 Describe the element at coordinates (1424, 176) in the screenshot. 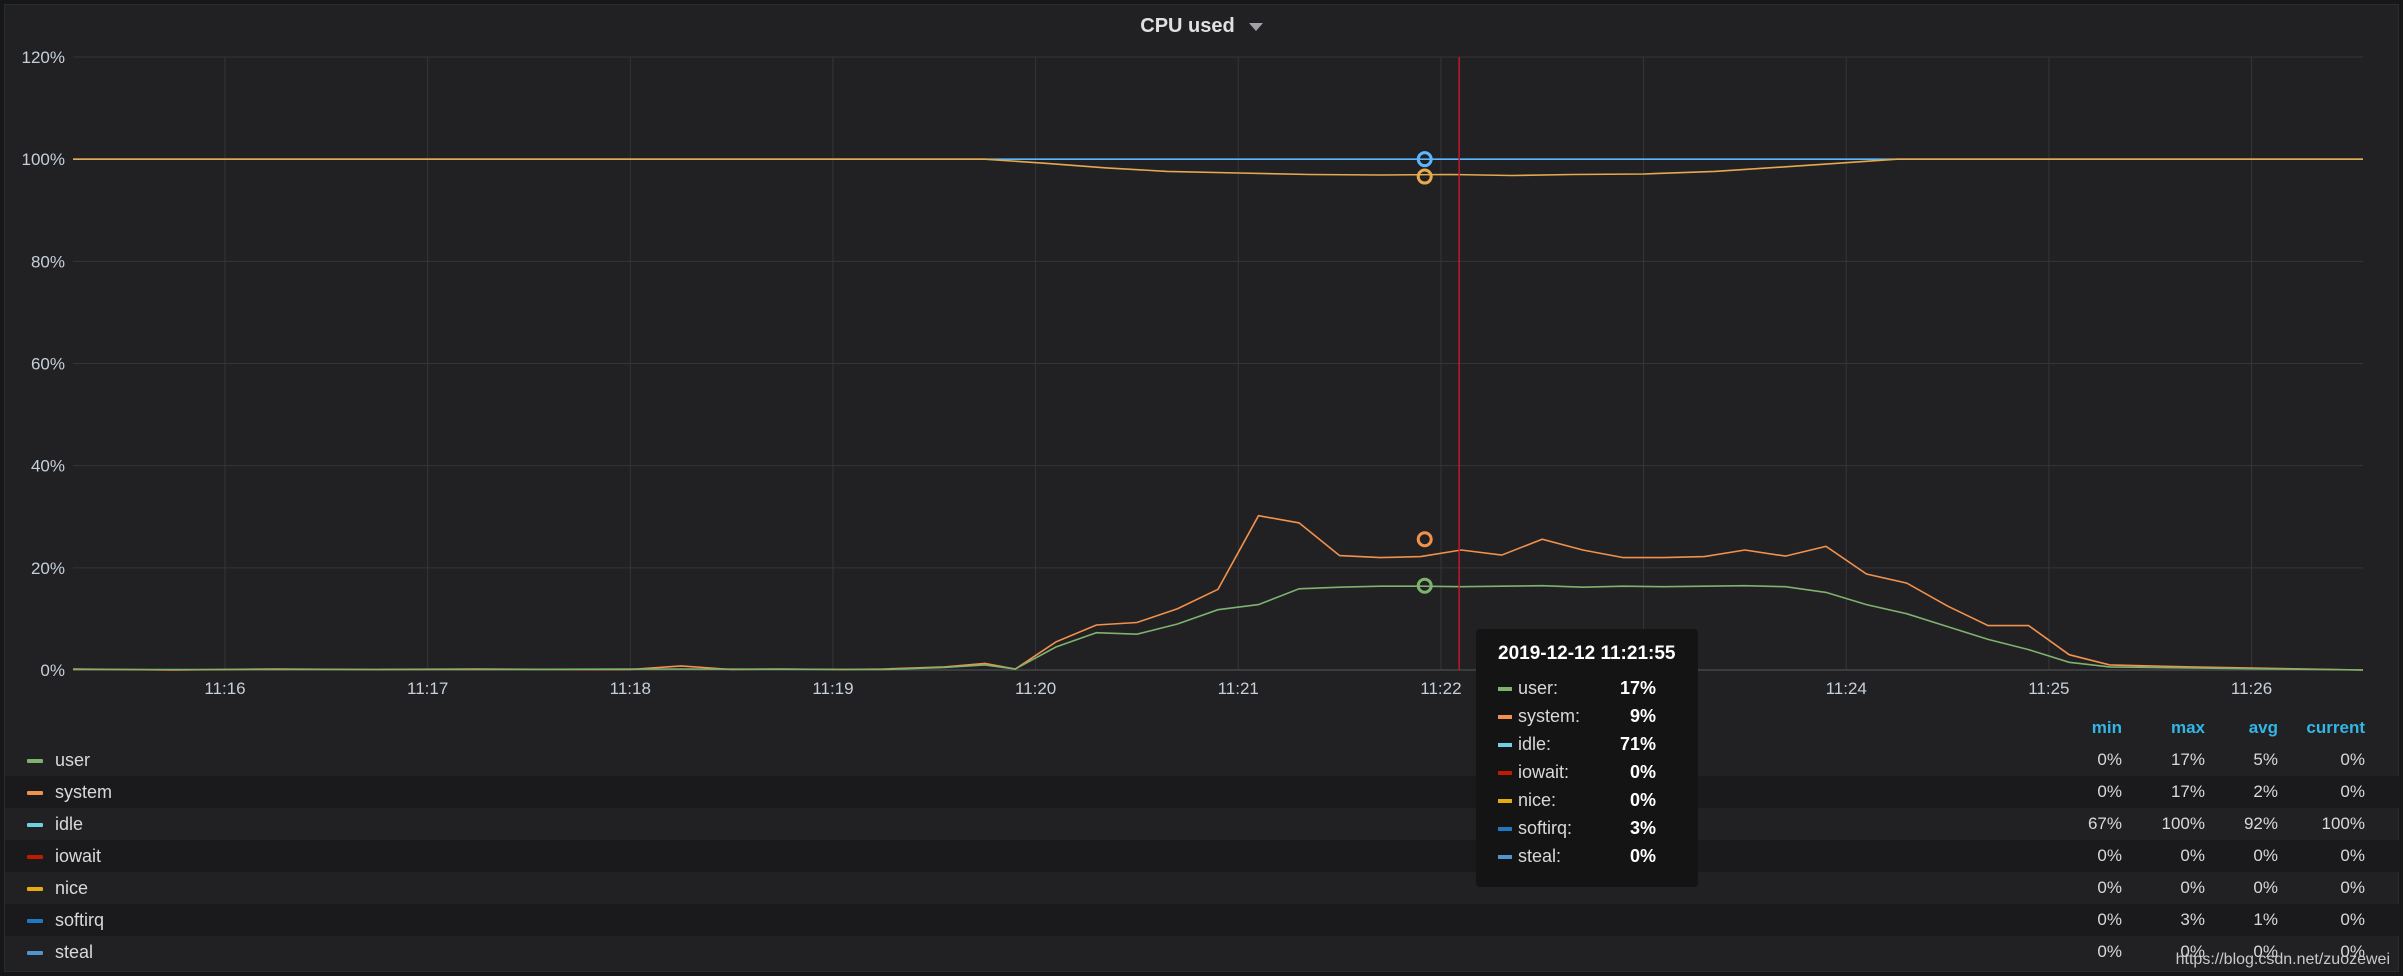

I see `hover-point-nice` at that location.